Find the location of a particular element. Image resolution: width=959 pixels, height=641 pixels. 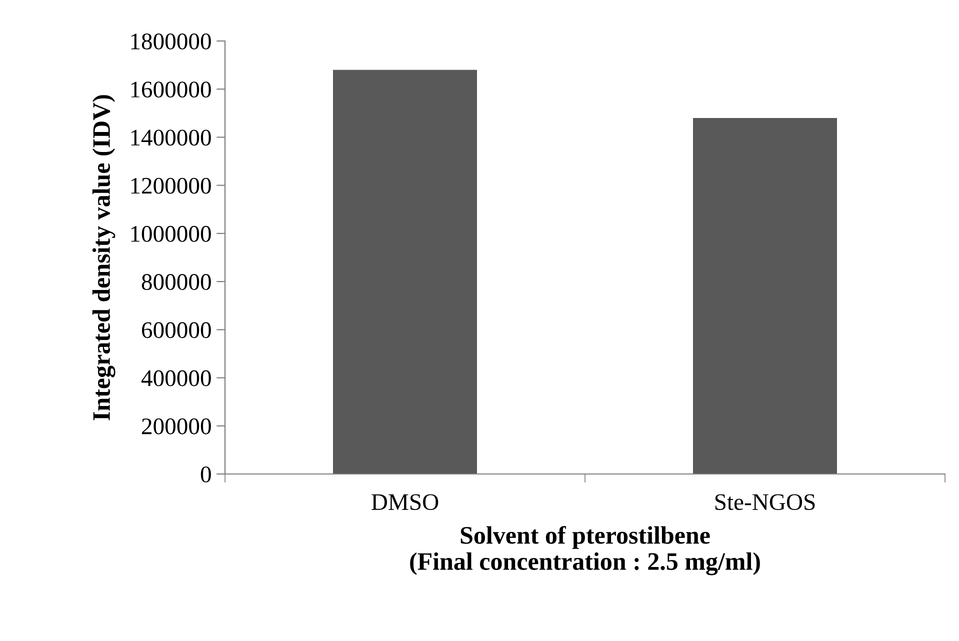

x-axis-title: Solvent of pterostilbene (Final concentration : 2.5 mg/ml) is located at coordinates (585, 551).